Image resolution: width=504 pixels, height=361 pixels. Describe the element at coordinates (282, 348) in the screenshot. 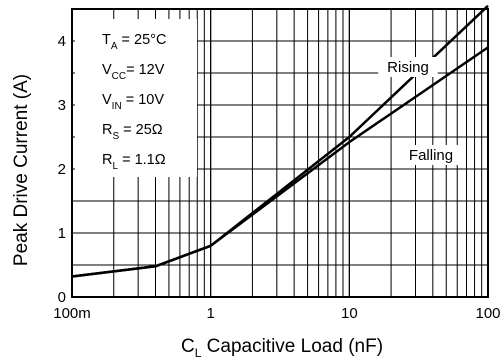

I see `x-axis-label: CL Capacitive Load (nF)` at that location.